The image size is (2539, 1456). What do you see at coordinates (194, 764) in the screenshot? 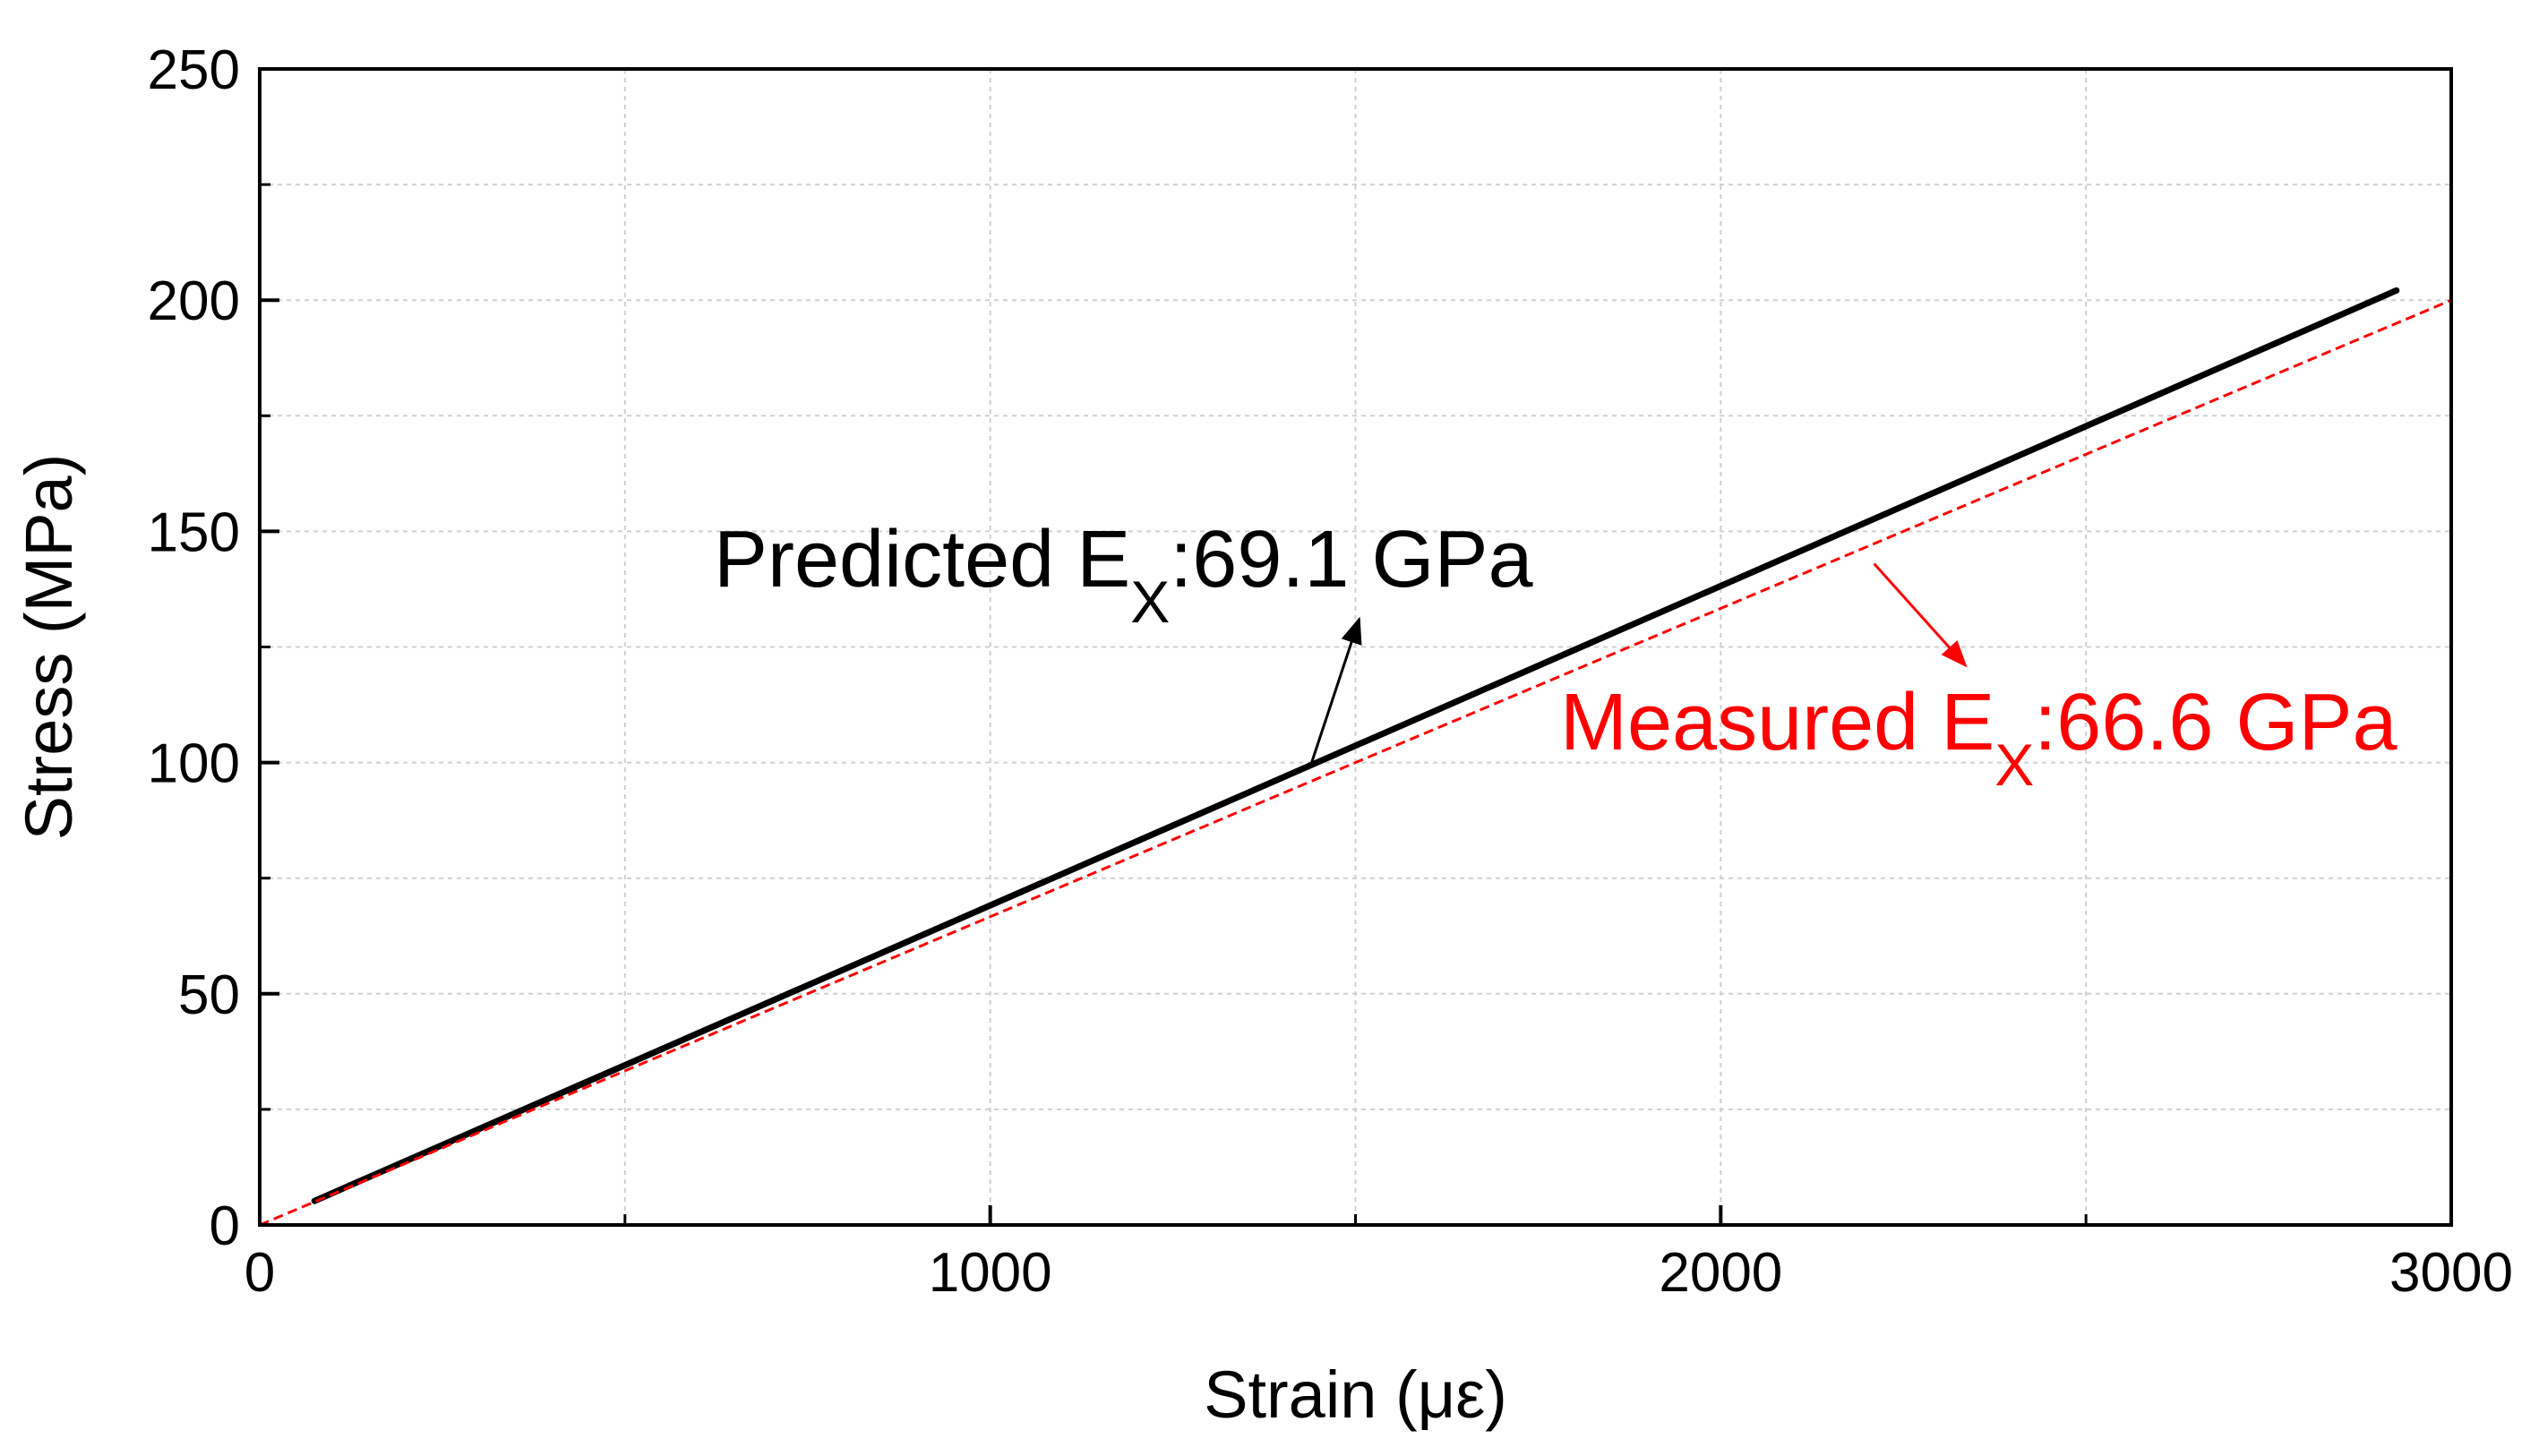
I see `y-tick-label: 100` at bounding box center [194, 764].